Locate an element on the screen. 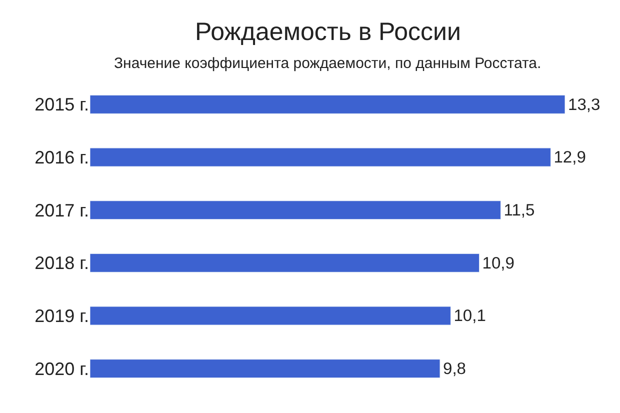 This screenshot has height=413, width=620. data-label: 10,1 is located at coordinates (470, 316).